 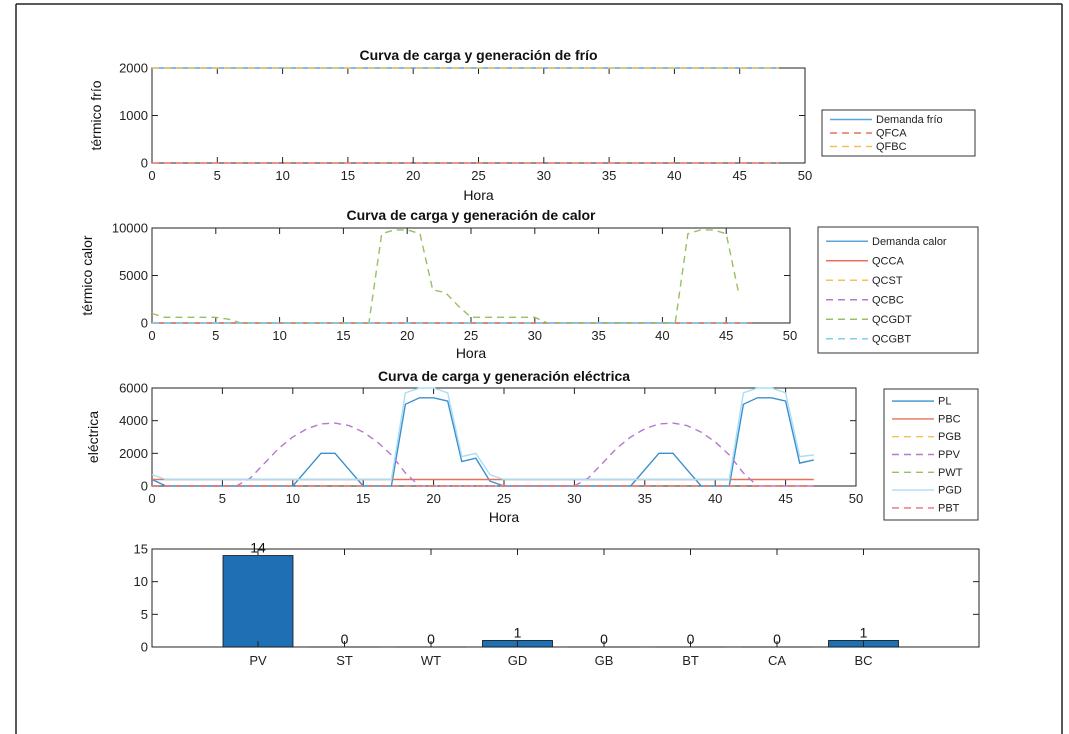 I want to click on legend-entry: QCCA, so click(x=888, y=261).